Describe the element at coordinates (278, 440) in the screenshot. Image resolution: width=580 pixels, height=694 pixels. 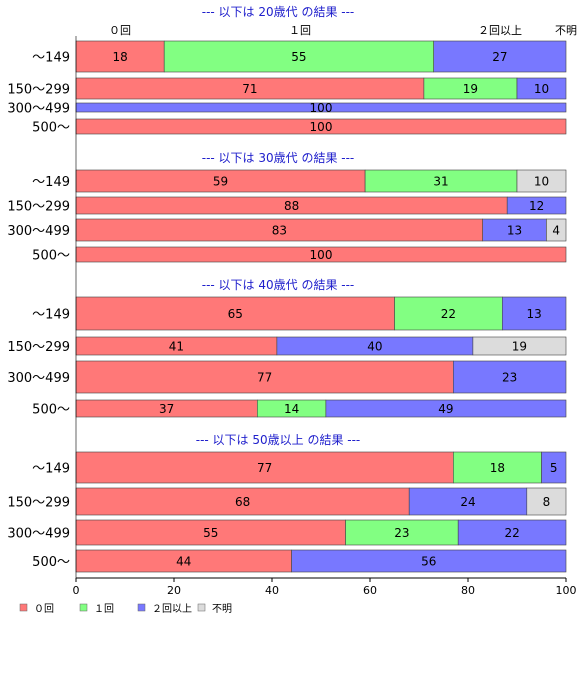
I see `group-title: --- 以下は 50歳以上 の結果 ---` at that location.